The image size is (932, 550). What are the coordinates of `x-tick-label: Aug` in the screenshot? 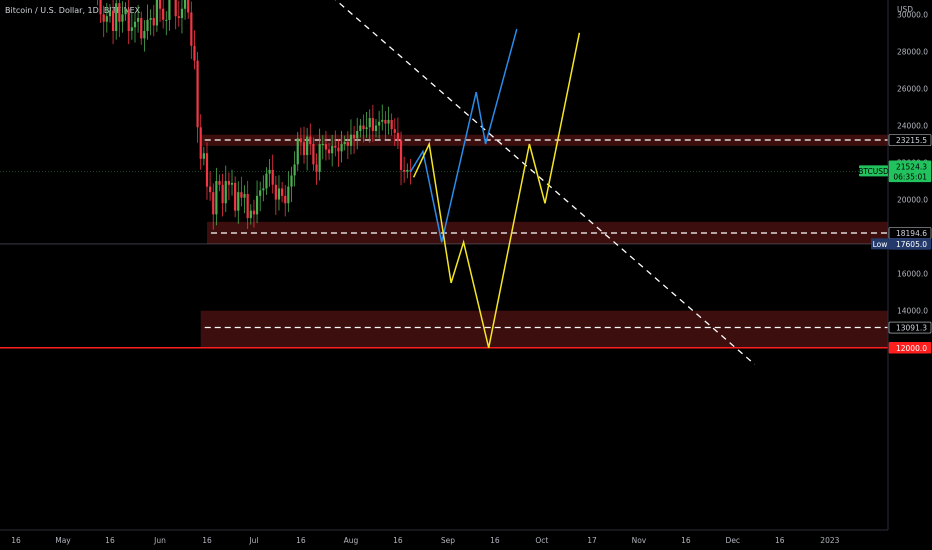 It's located at (351, 540).